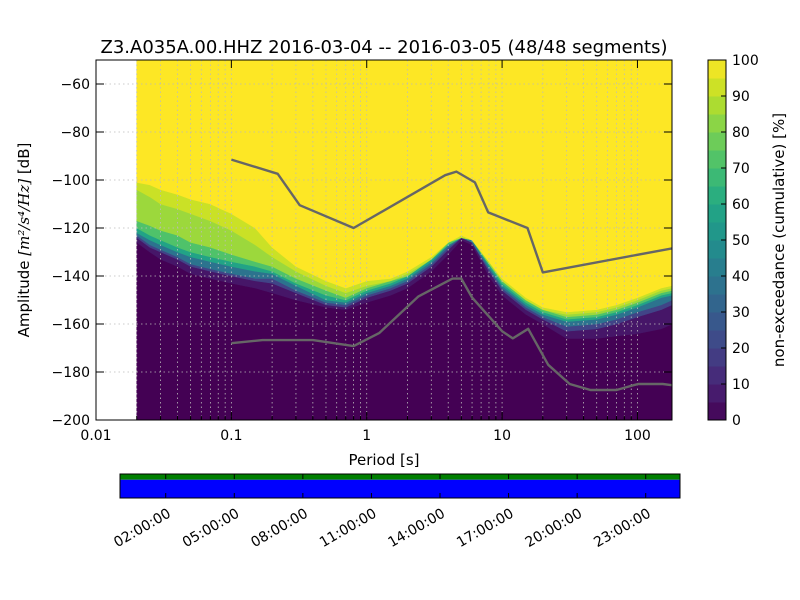 This screenshot has height=600, width=800. Describe the element at coordinates (366, 436) in the screenshot. I see `x-tick-label: 1` at that location.